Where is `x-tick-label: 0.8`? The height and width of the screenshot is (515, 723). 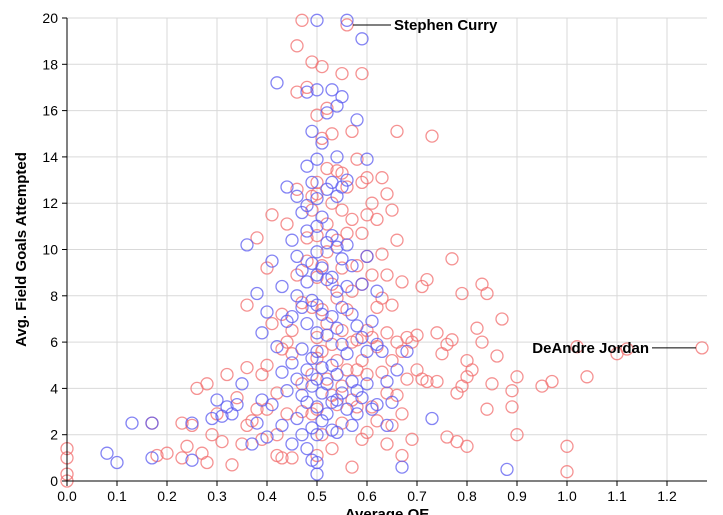 x-tick-label: 0.8 is located at coordinates (467, 496).